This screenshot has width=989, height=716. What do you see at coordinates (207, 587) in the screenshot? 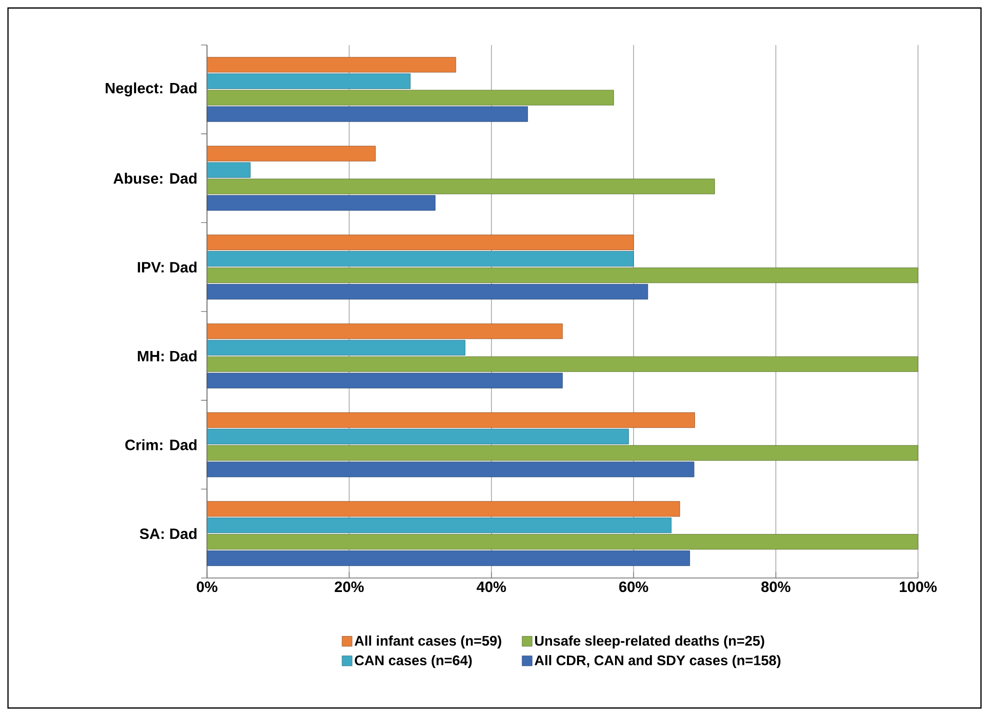
I see `x-tick-label: 0%` at bounding box center [207, 587].